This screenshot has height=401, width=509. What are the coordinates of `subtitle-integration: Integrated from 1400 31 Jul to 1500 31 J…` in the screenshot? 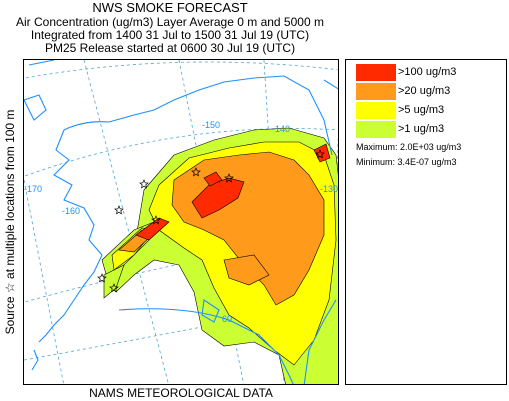 It's located at (170, 35).